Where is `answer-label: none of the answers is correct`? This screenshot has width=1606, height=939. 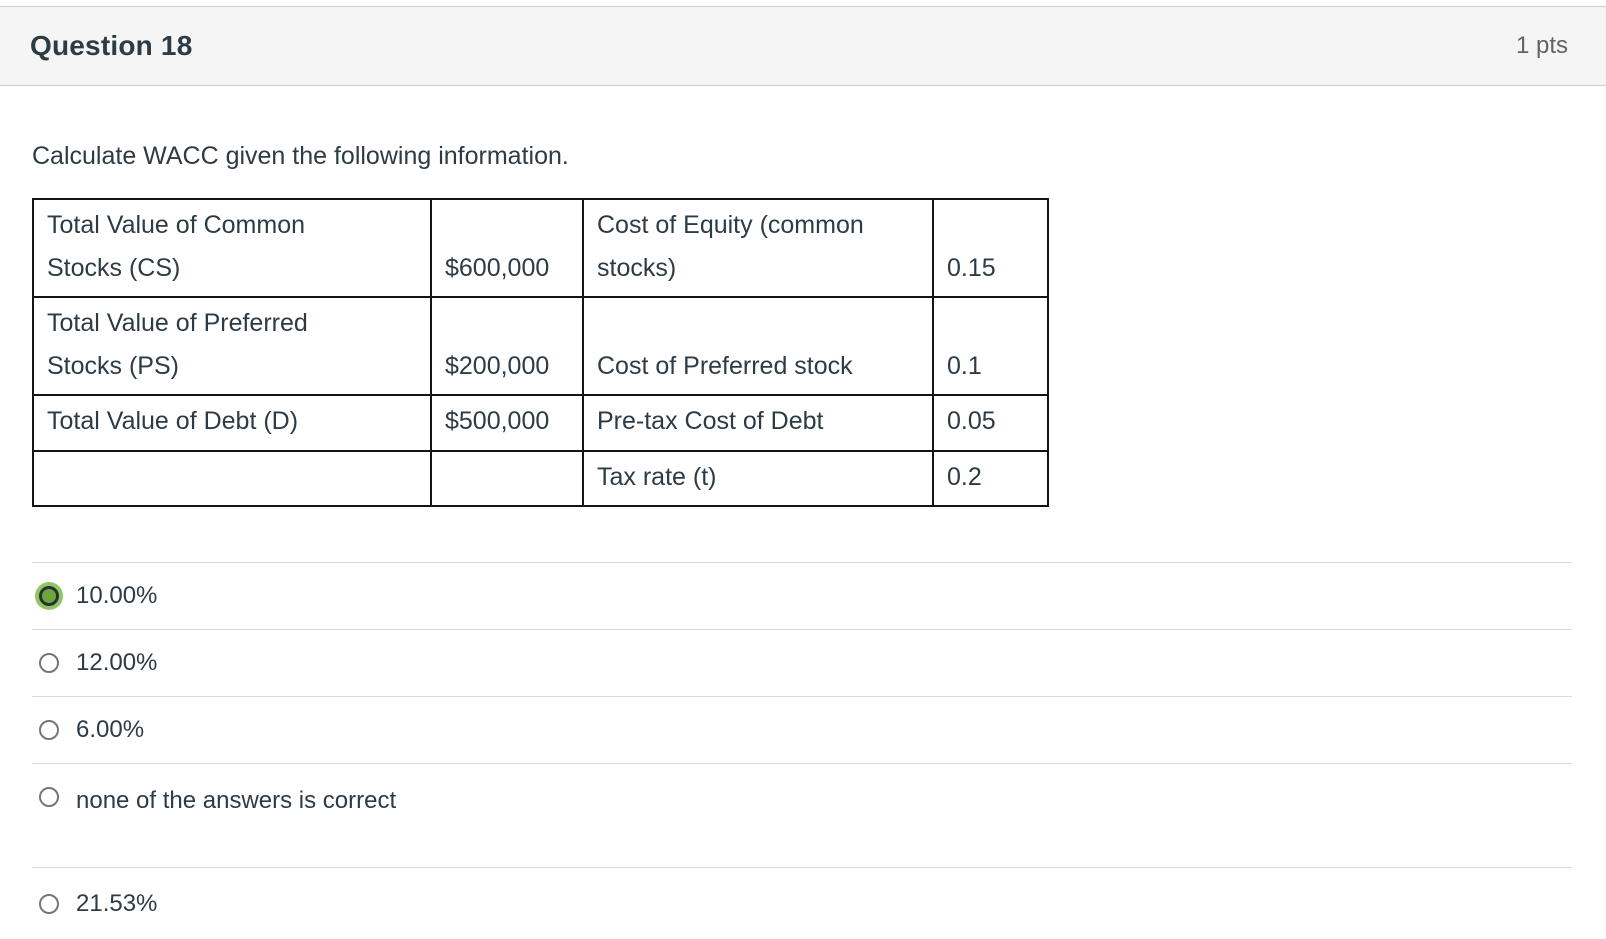 answer-label: none of the answers is correct is located at coordinates (236, 800).